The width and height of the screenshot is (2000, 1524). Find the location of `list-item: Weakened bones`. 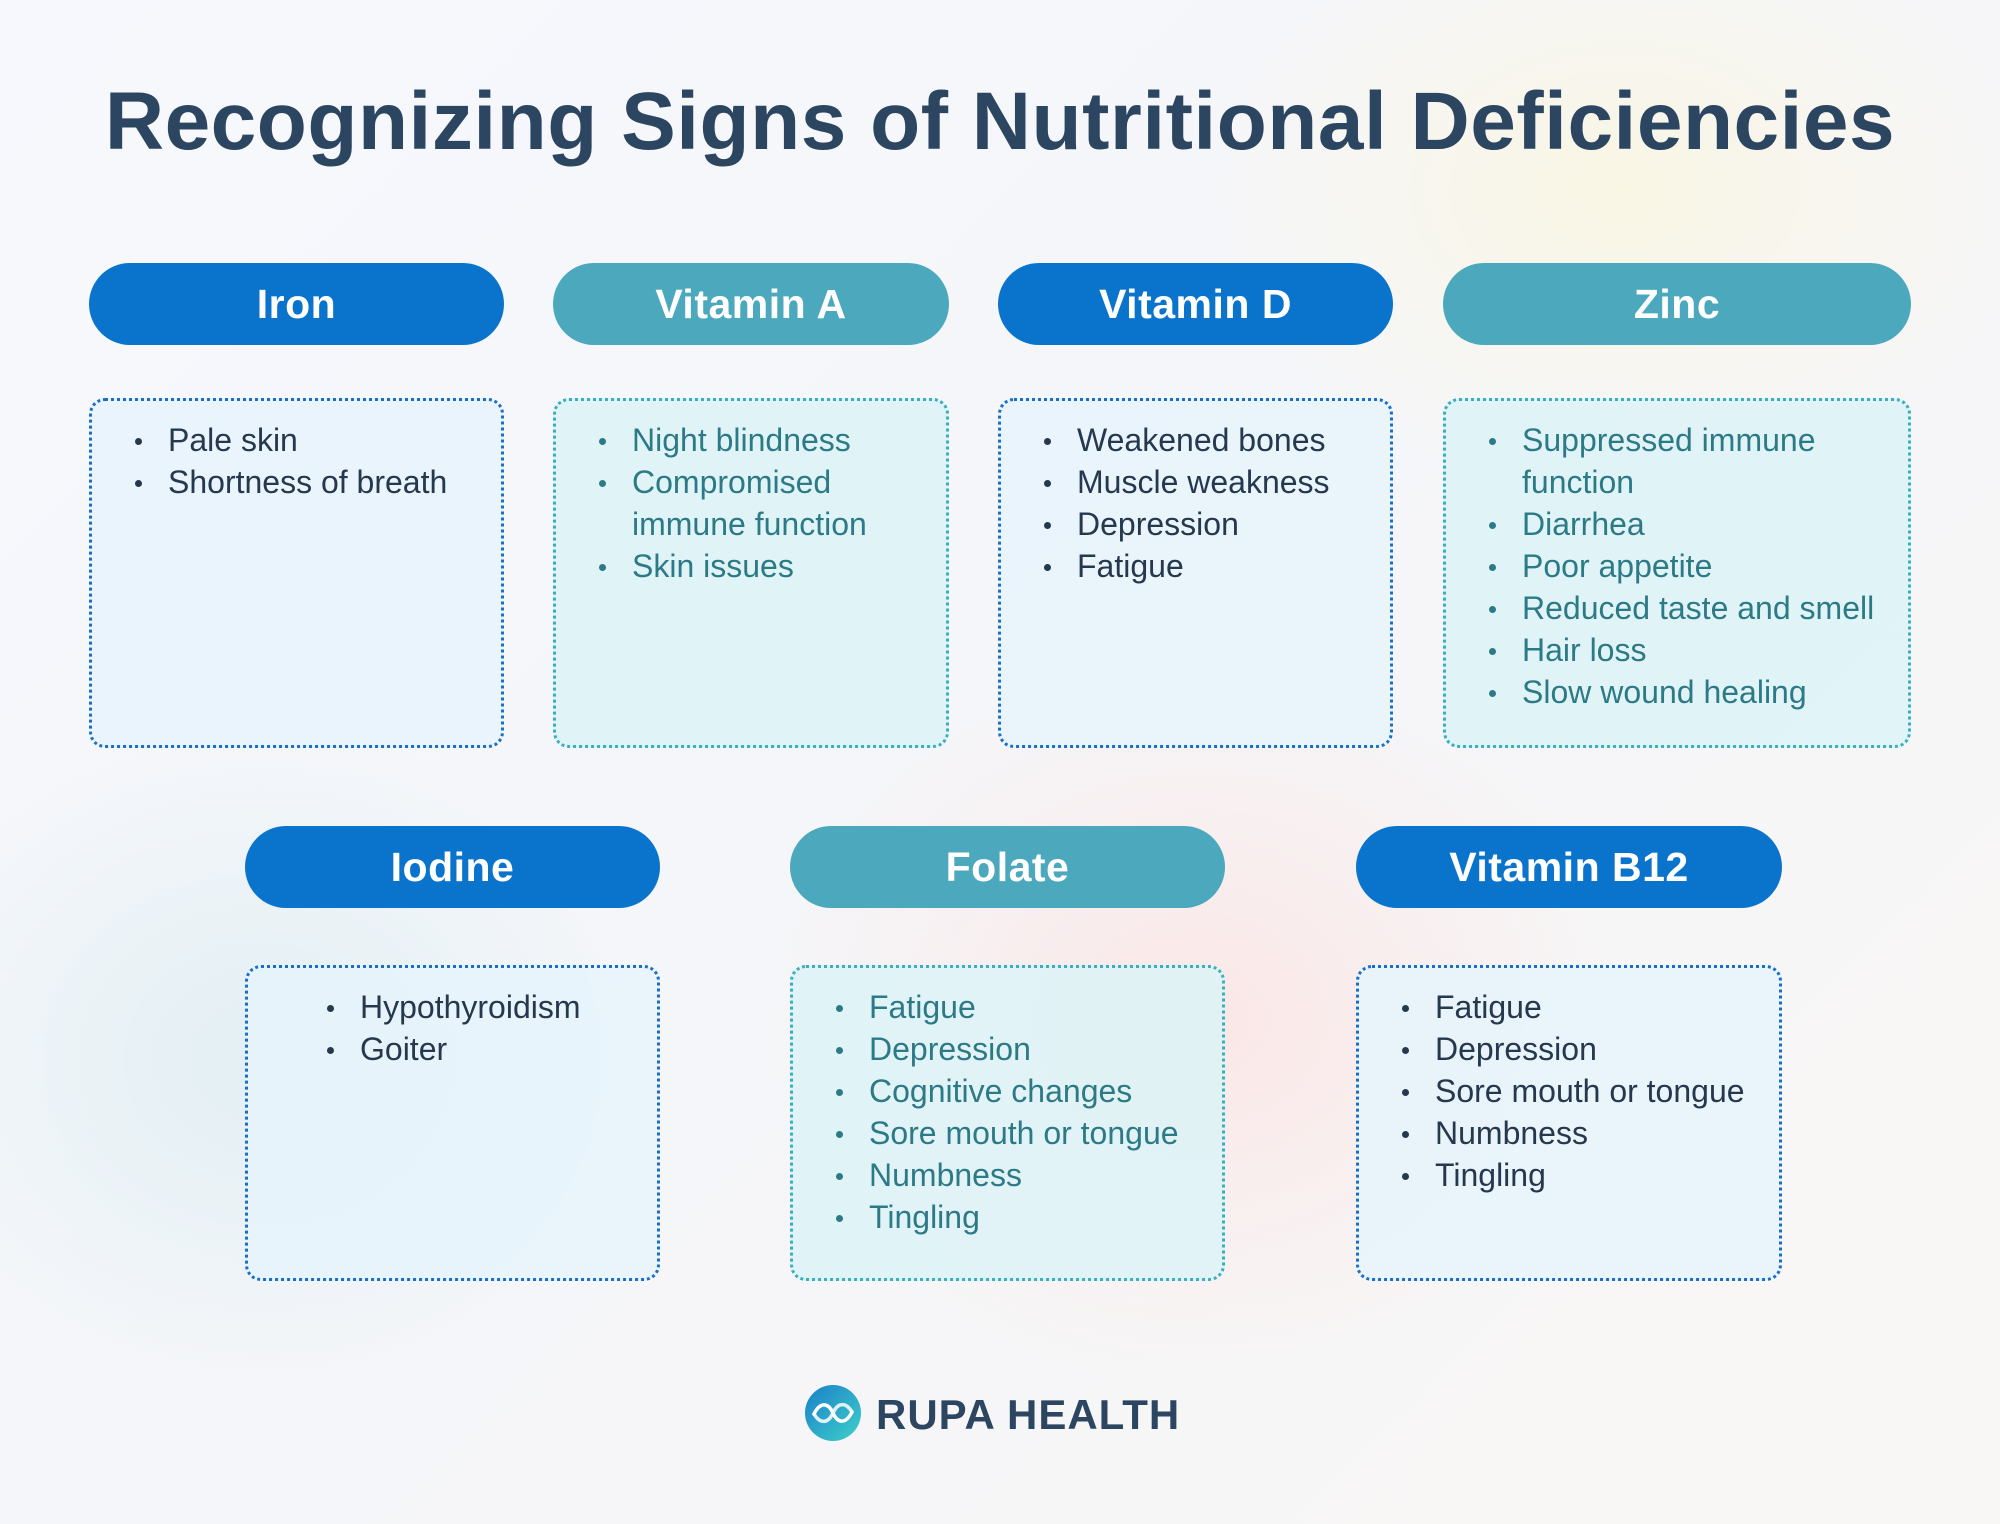

list-item: Weakened bones is located at coordinates (1207, 440).